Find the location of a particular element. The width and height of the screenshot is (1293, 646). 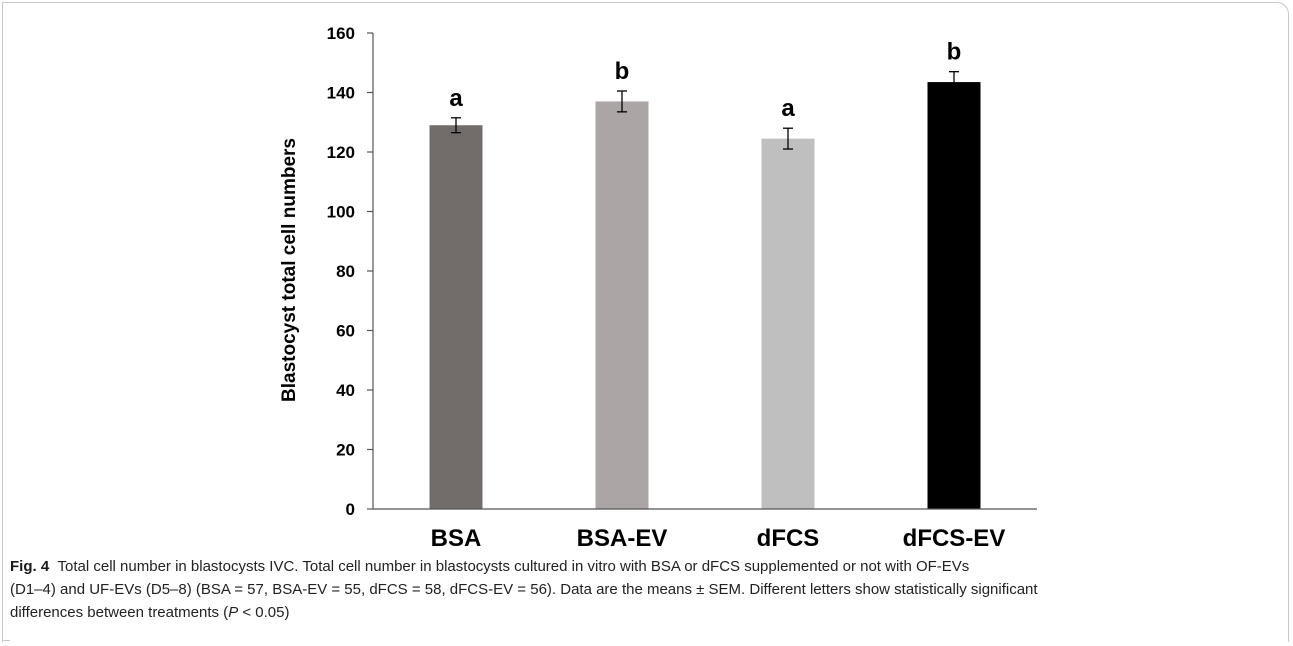

y-tick-label: 80 is located at coordinates (345, 271).